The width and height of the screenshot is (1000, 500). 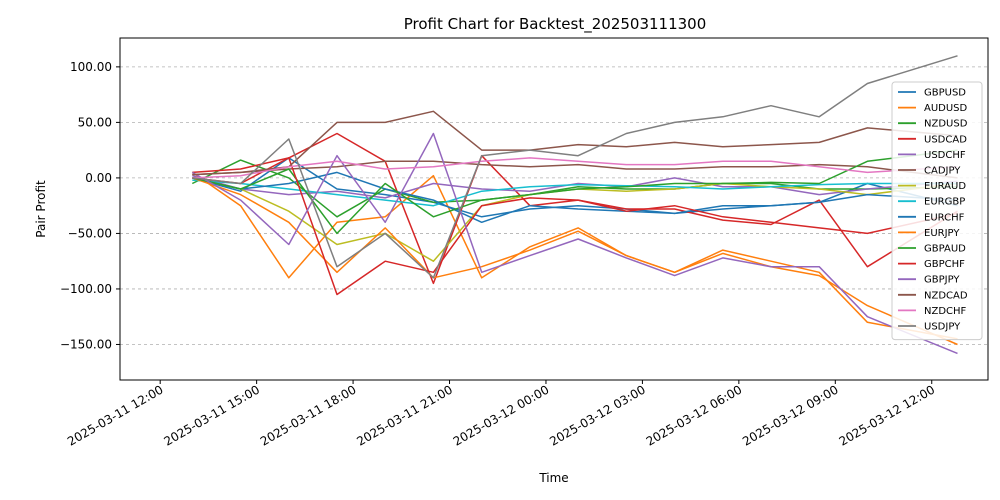 What do you see at coordinates (944, 202) in the screenshot?
I see `legend-label-eurgbp: EURGBP` at bounding box center [944, 202].